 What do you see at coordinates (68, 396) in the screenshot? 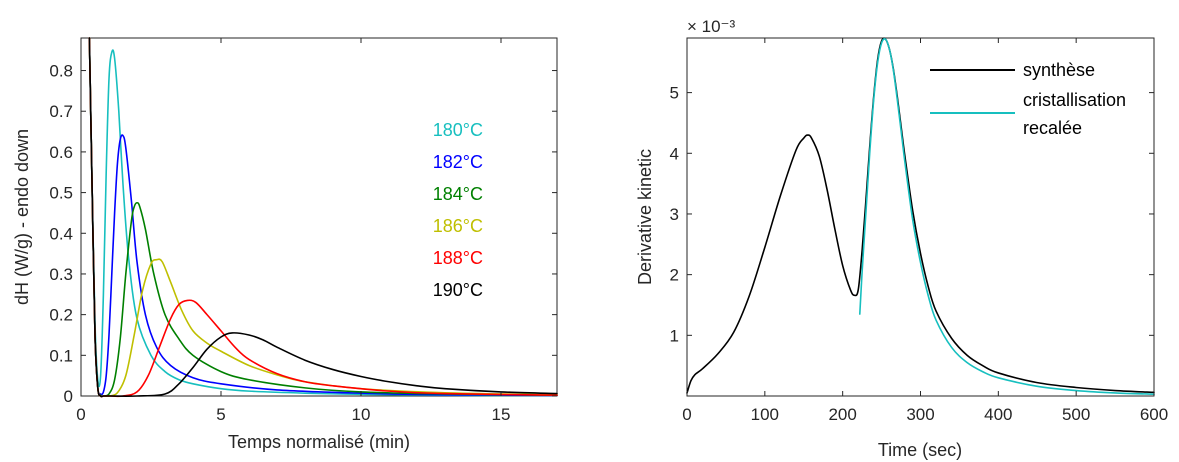
I see `y-tick-label: 0` at bounding box center [68, 396].